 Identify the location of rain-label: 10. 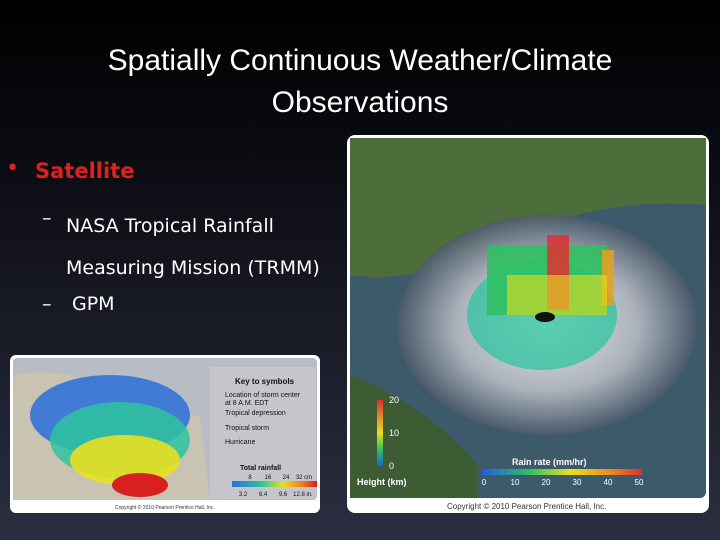
(515, 482).